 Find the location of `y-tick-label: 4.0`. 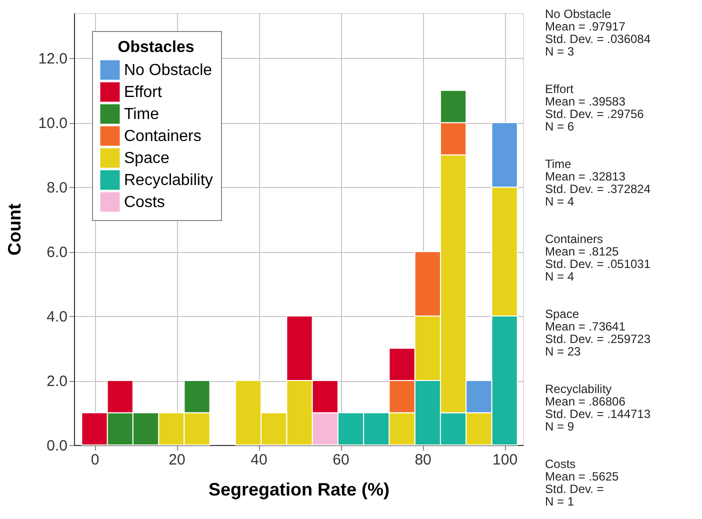

y-tick-label: 4.0 is located at coordinates (57, 317).